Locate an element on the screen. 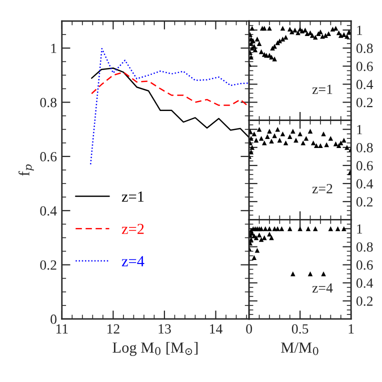 The width and height of the screenshot is (382, 382). x-tick-label: 14 is located at coordinates (216, 329).